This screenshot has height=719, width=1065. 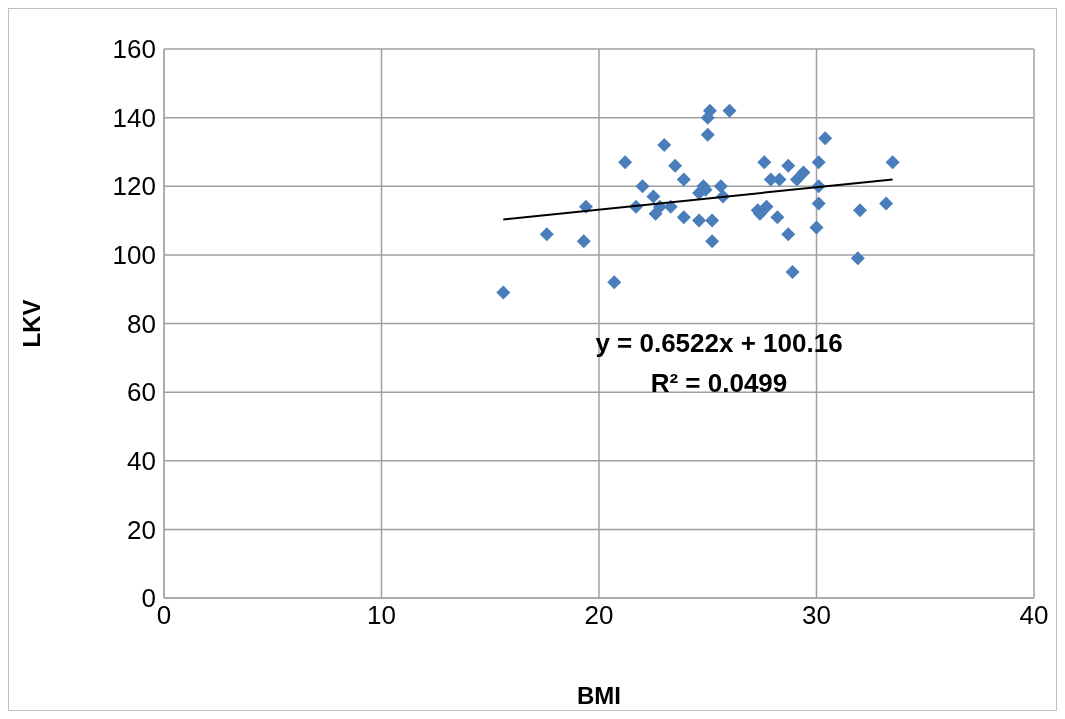 What do you see at coordinates (599, 695) in the screenshot?
I see `x-axis-title: BMI` at bounding box center [599, 695].